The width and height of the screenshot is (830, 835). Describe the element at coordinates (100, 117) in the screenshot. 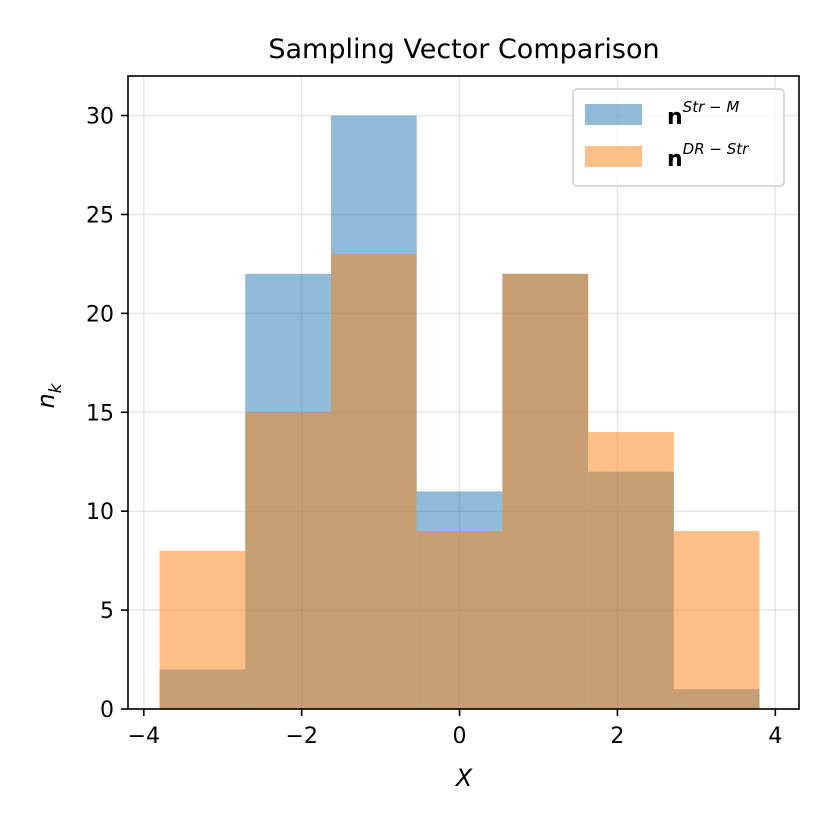

I see `y-tick-label: 30` at that location.